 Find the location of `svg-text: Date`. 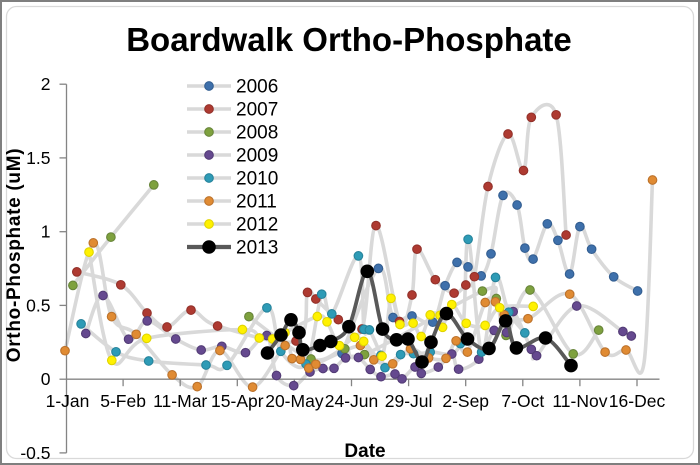

svg-text: Date is located at coordinates (364, 451).